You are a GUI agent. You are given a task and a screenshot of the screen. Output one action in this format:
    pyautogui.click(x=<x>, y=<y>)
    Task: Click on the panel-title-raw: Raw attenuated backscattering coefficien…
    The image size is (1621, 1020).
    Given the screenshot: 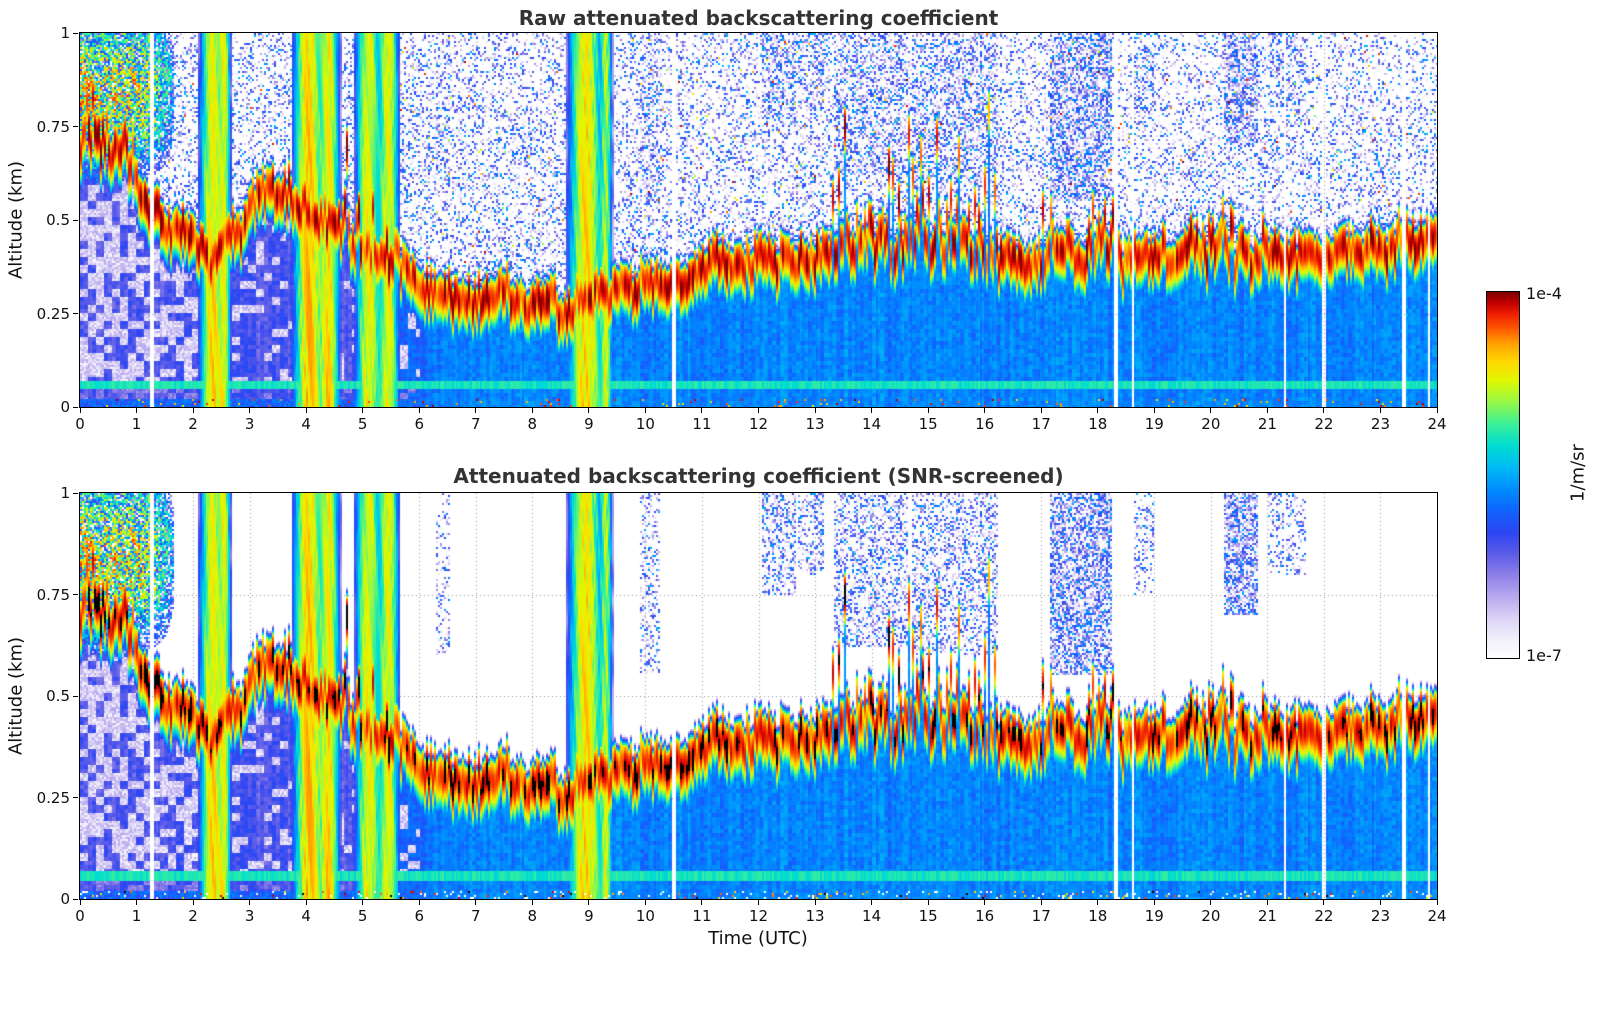 What is the action you would take?
    pyautogui.click(x=758, y=18)
    